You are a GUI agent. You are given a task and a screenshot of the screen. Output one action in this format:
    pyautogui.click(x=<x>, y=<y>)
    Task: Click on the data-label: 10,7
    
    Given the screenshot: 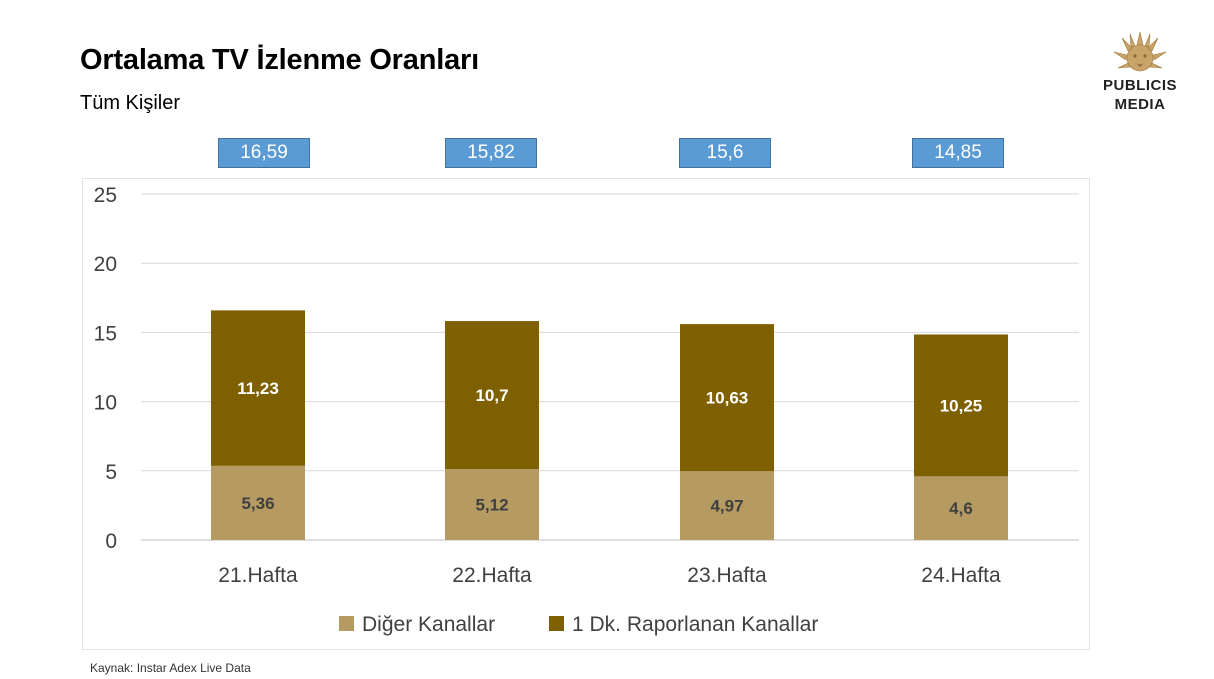 What is the action you would take?
    pyautogui.click(x=491, y=395)
    